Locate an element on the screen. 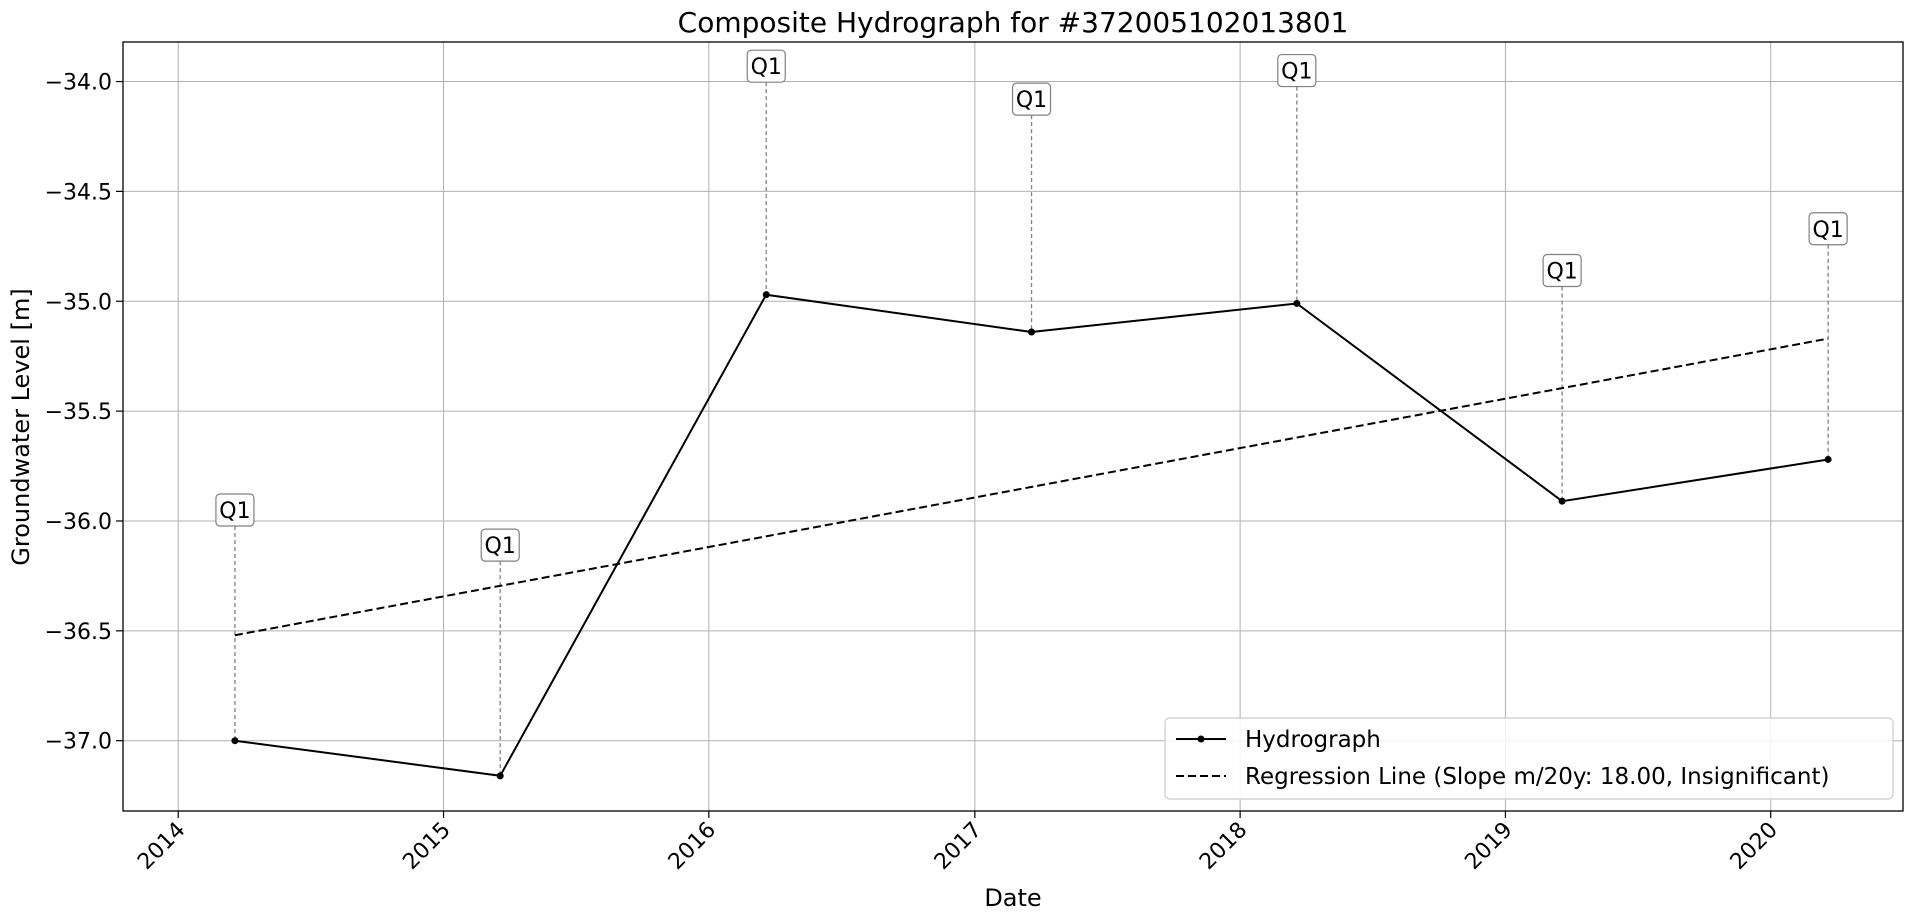 The image size is (1914, 920). y-tick-label: −35.5 is located at coordinates (78, 412).